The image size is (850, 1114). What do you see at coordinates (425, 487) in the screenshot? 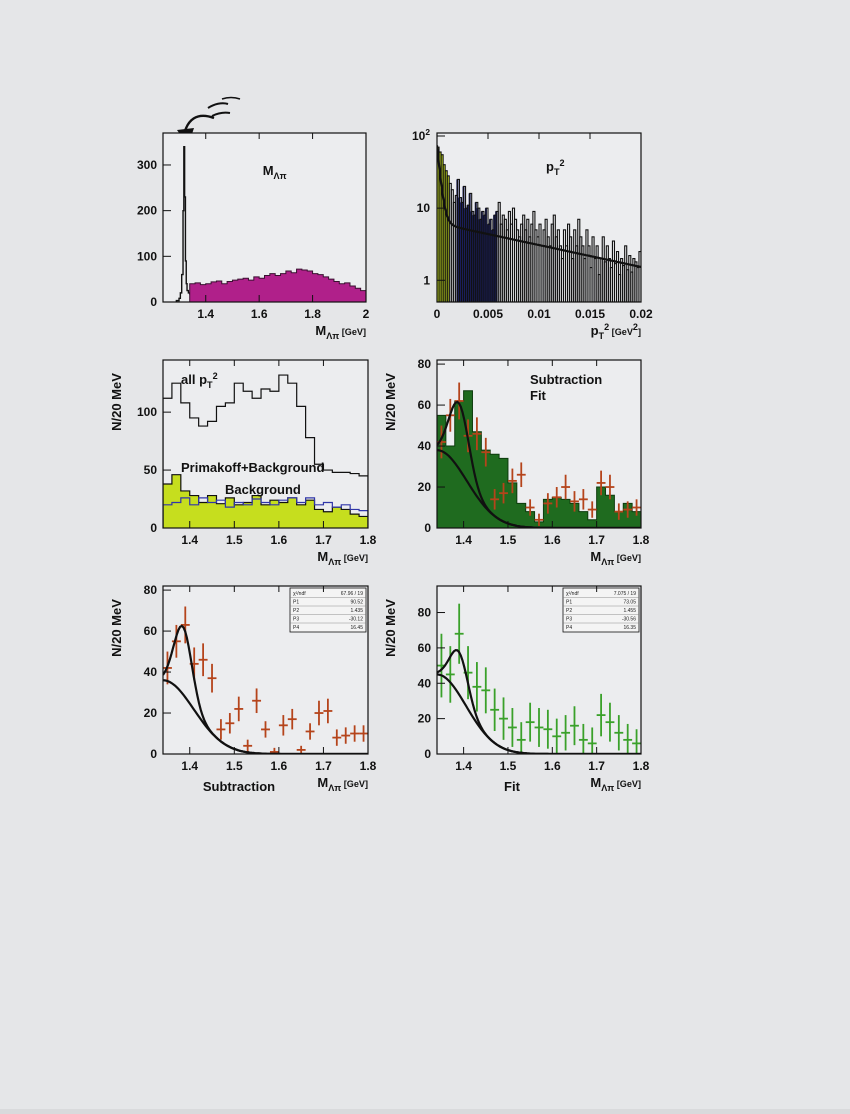
I see `y-tick-label: 20` at bounding box center [425, 487].